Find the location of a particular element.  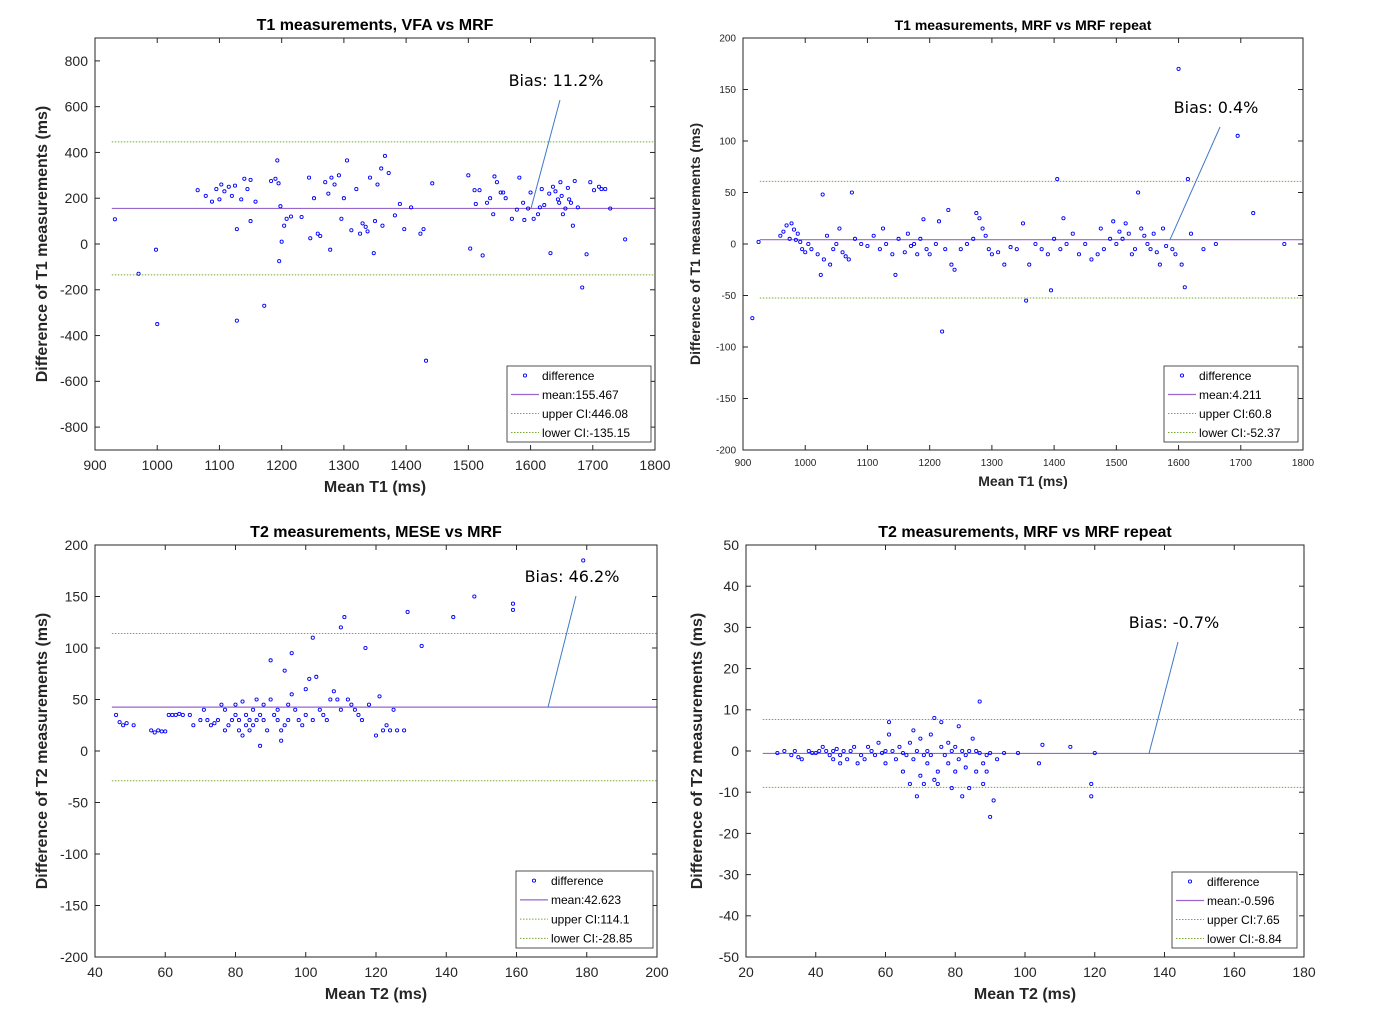

x-tick-label: 100 is located at coordinates (1025, 972).